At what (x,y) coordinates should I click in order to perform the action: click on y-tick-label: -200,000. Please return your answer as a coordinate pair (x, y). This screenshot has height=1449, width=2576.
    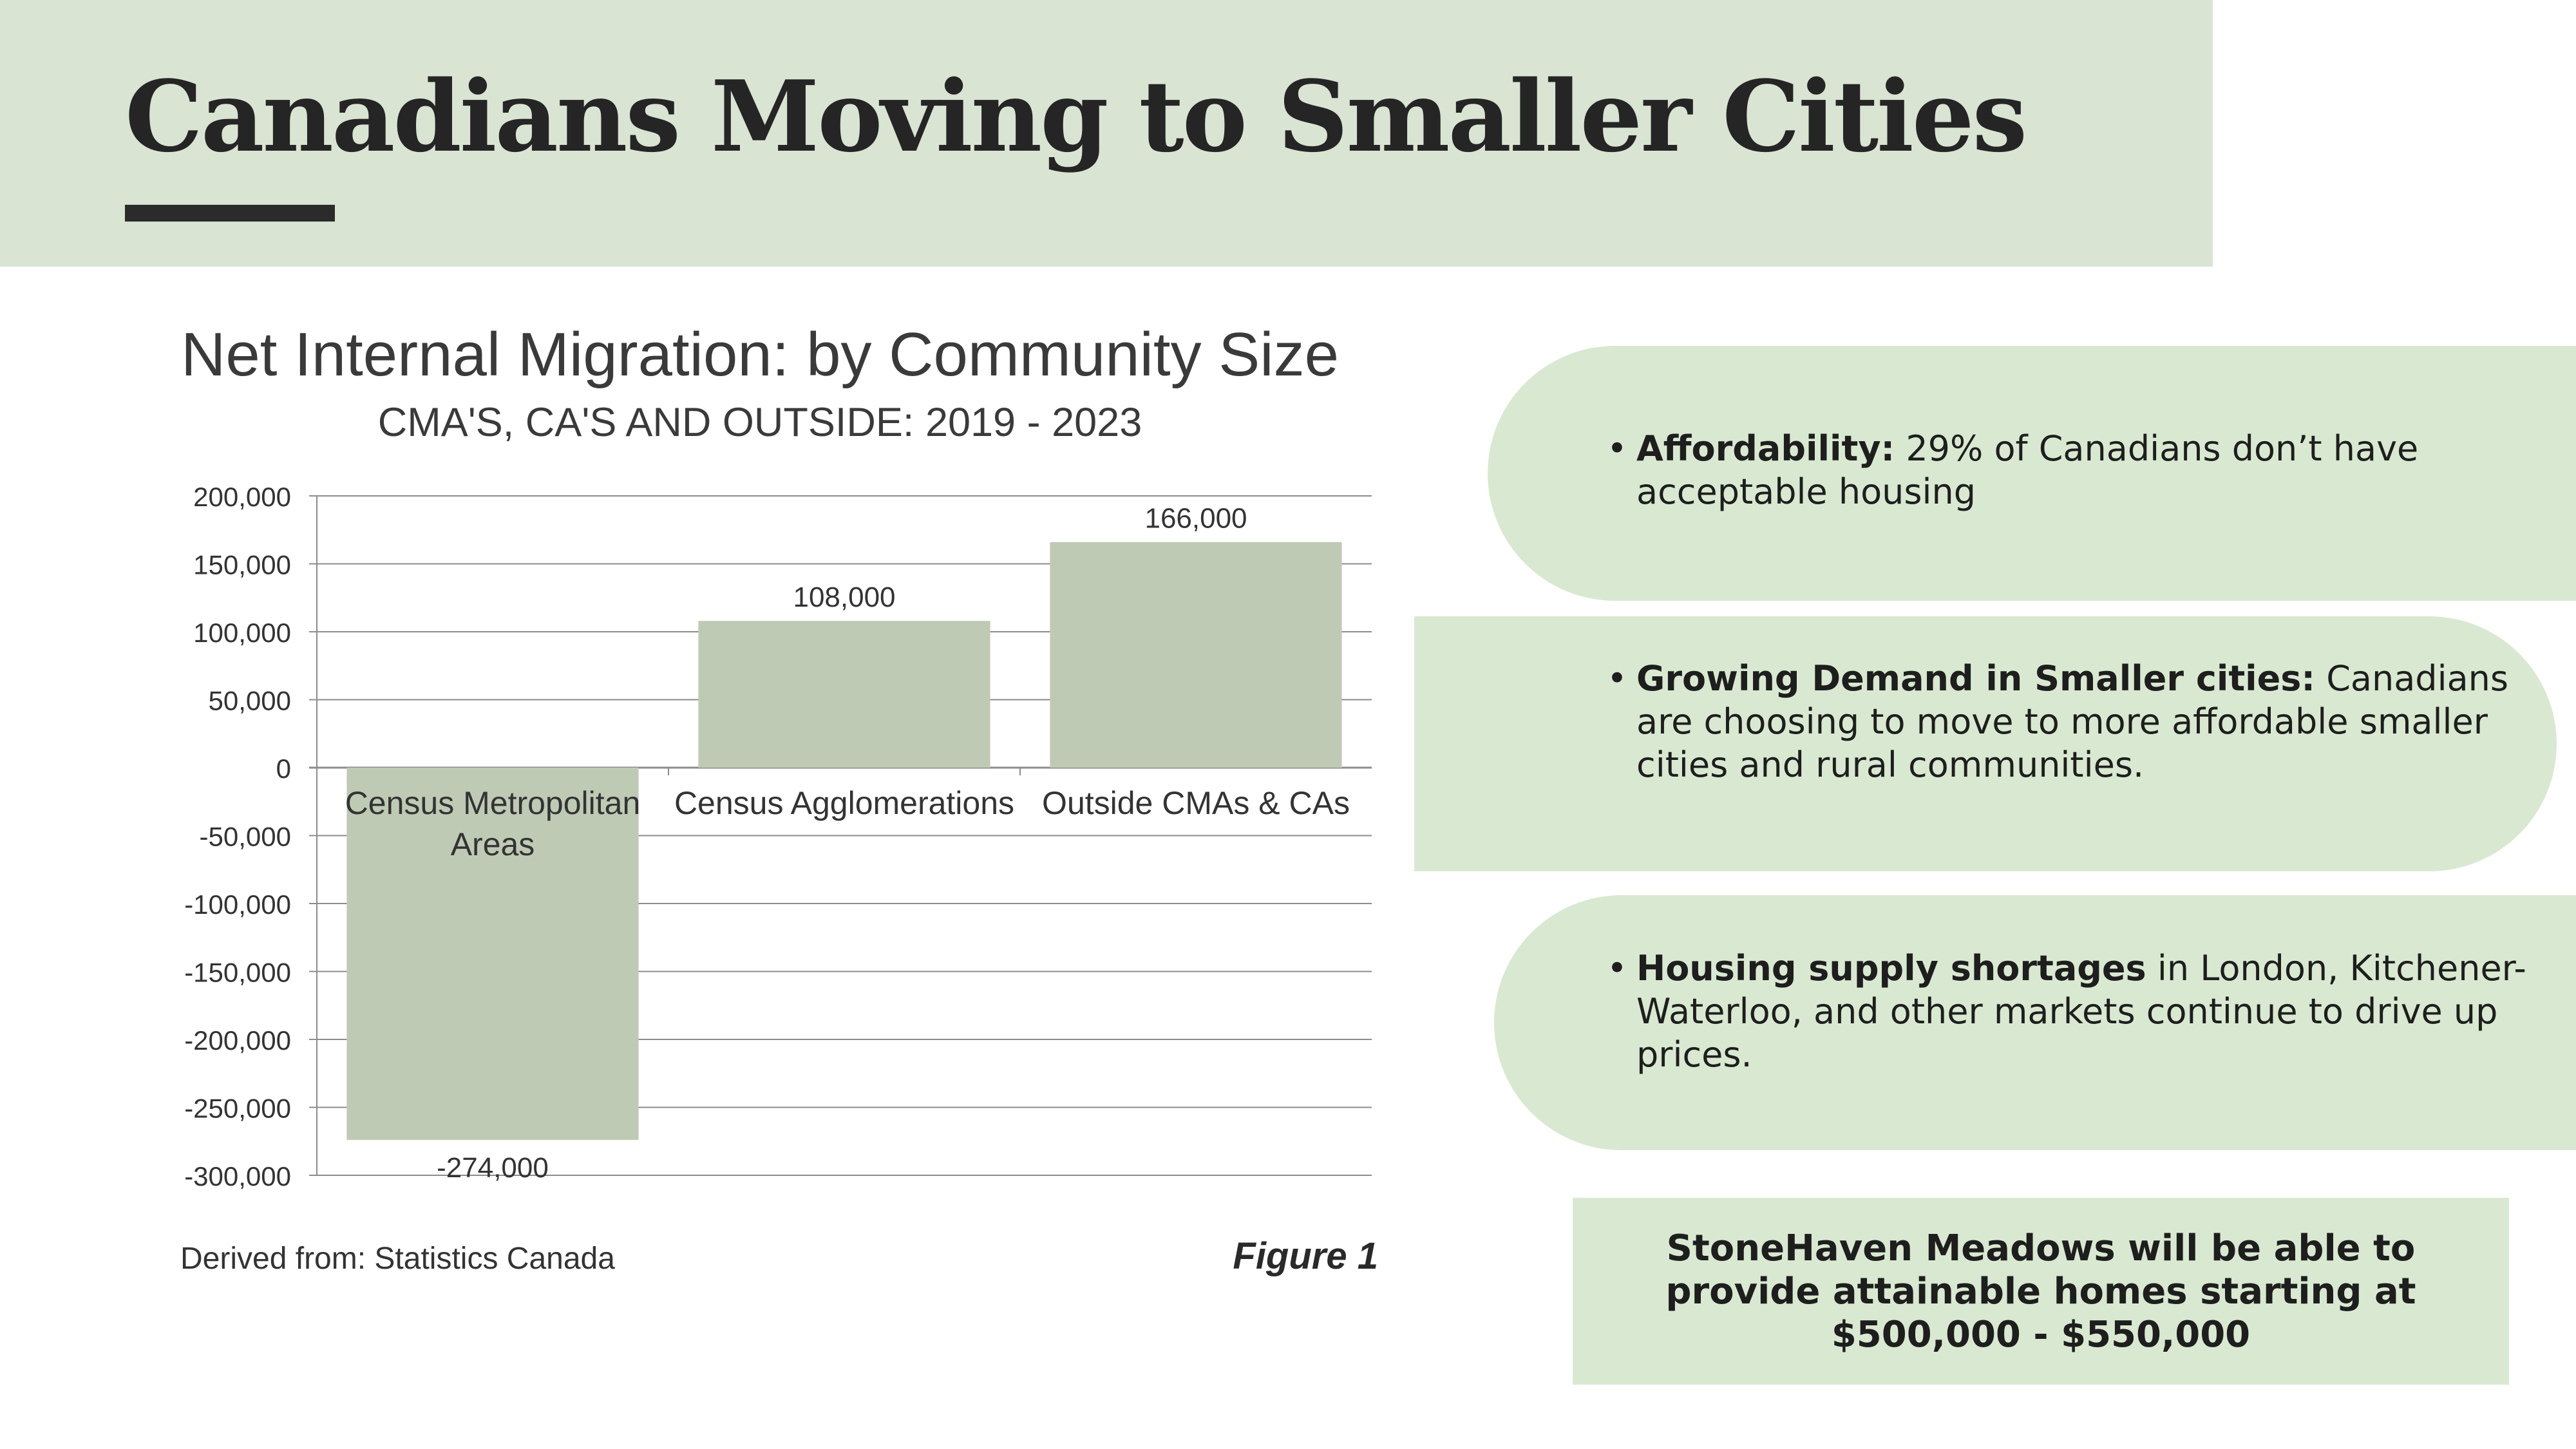
    Looking at the image, I should click on (238, 1040).